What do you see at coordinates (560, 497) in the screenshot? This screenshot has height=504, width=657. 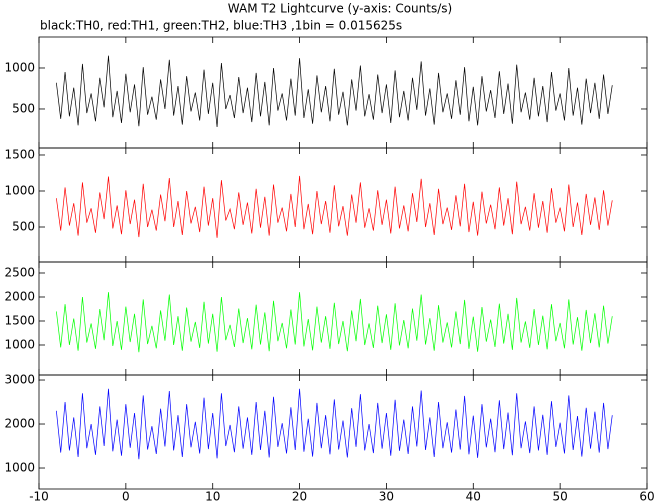 I see `x-tick-label: 50` at bounding box center [560, 497].